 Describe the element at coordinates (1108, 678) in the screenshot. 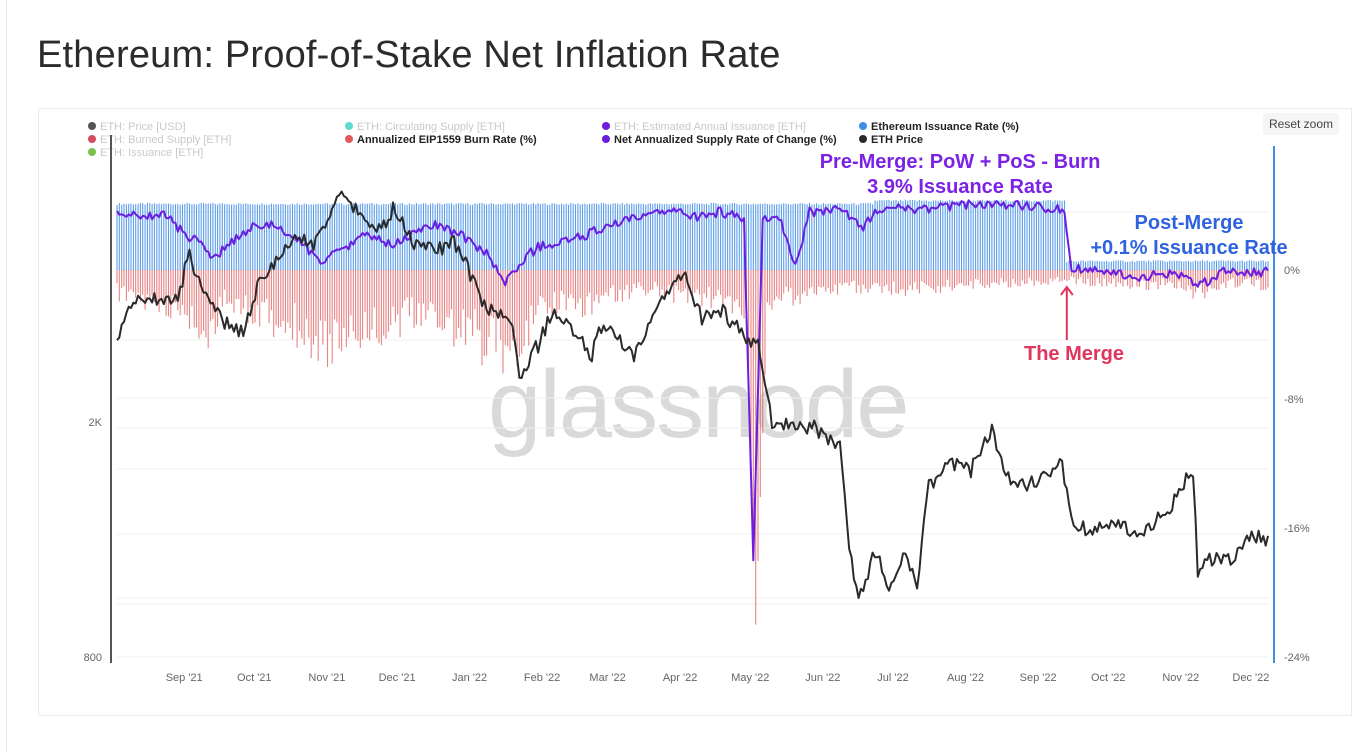

I see `x-tick-label: Oct '22` at that location.